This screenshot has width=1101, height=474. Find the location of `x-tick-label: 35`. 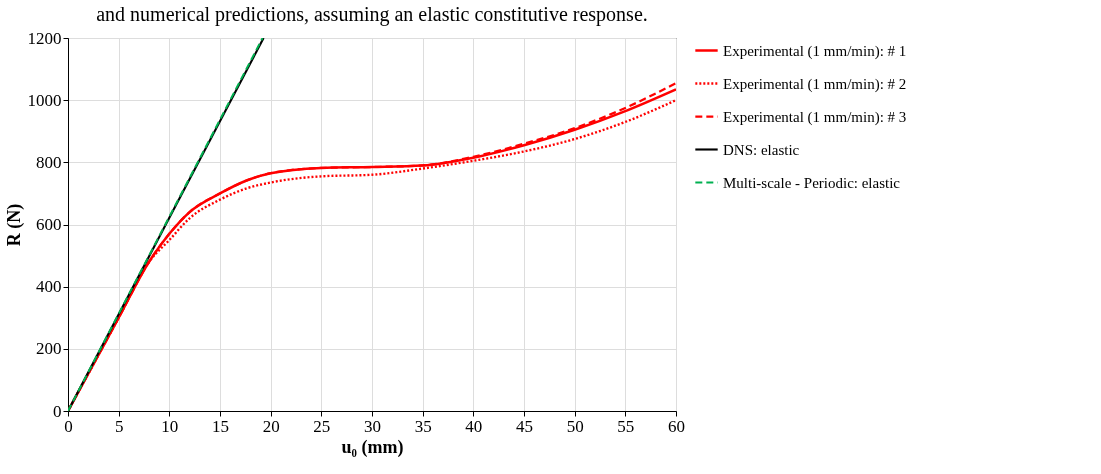

x-tick-label: 35 is located at coordinates (423, 426).